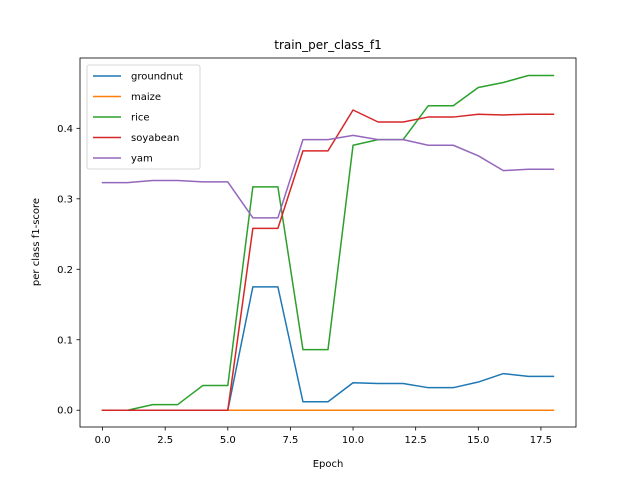 The image size is (640, 480). I want to click on legend-label-yam: yam, so click(142, 159).